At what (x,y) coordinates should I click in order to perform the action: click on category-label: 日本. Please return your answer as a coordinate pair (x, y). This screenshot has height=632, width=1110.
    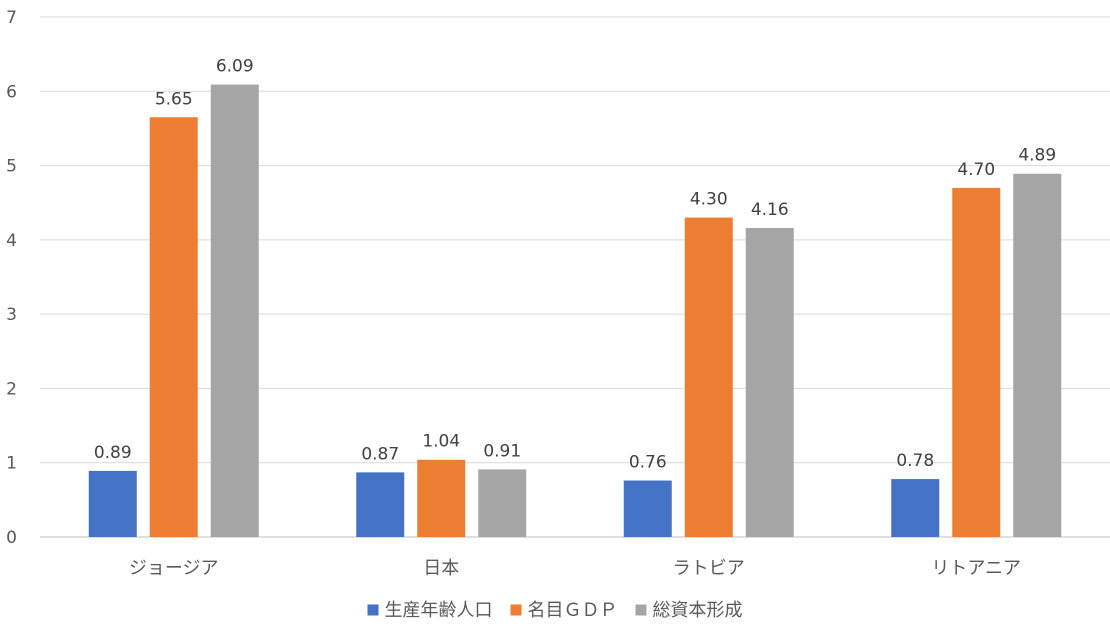
    Looking at the image, I should click on (441, 568).